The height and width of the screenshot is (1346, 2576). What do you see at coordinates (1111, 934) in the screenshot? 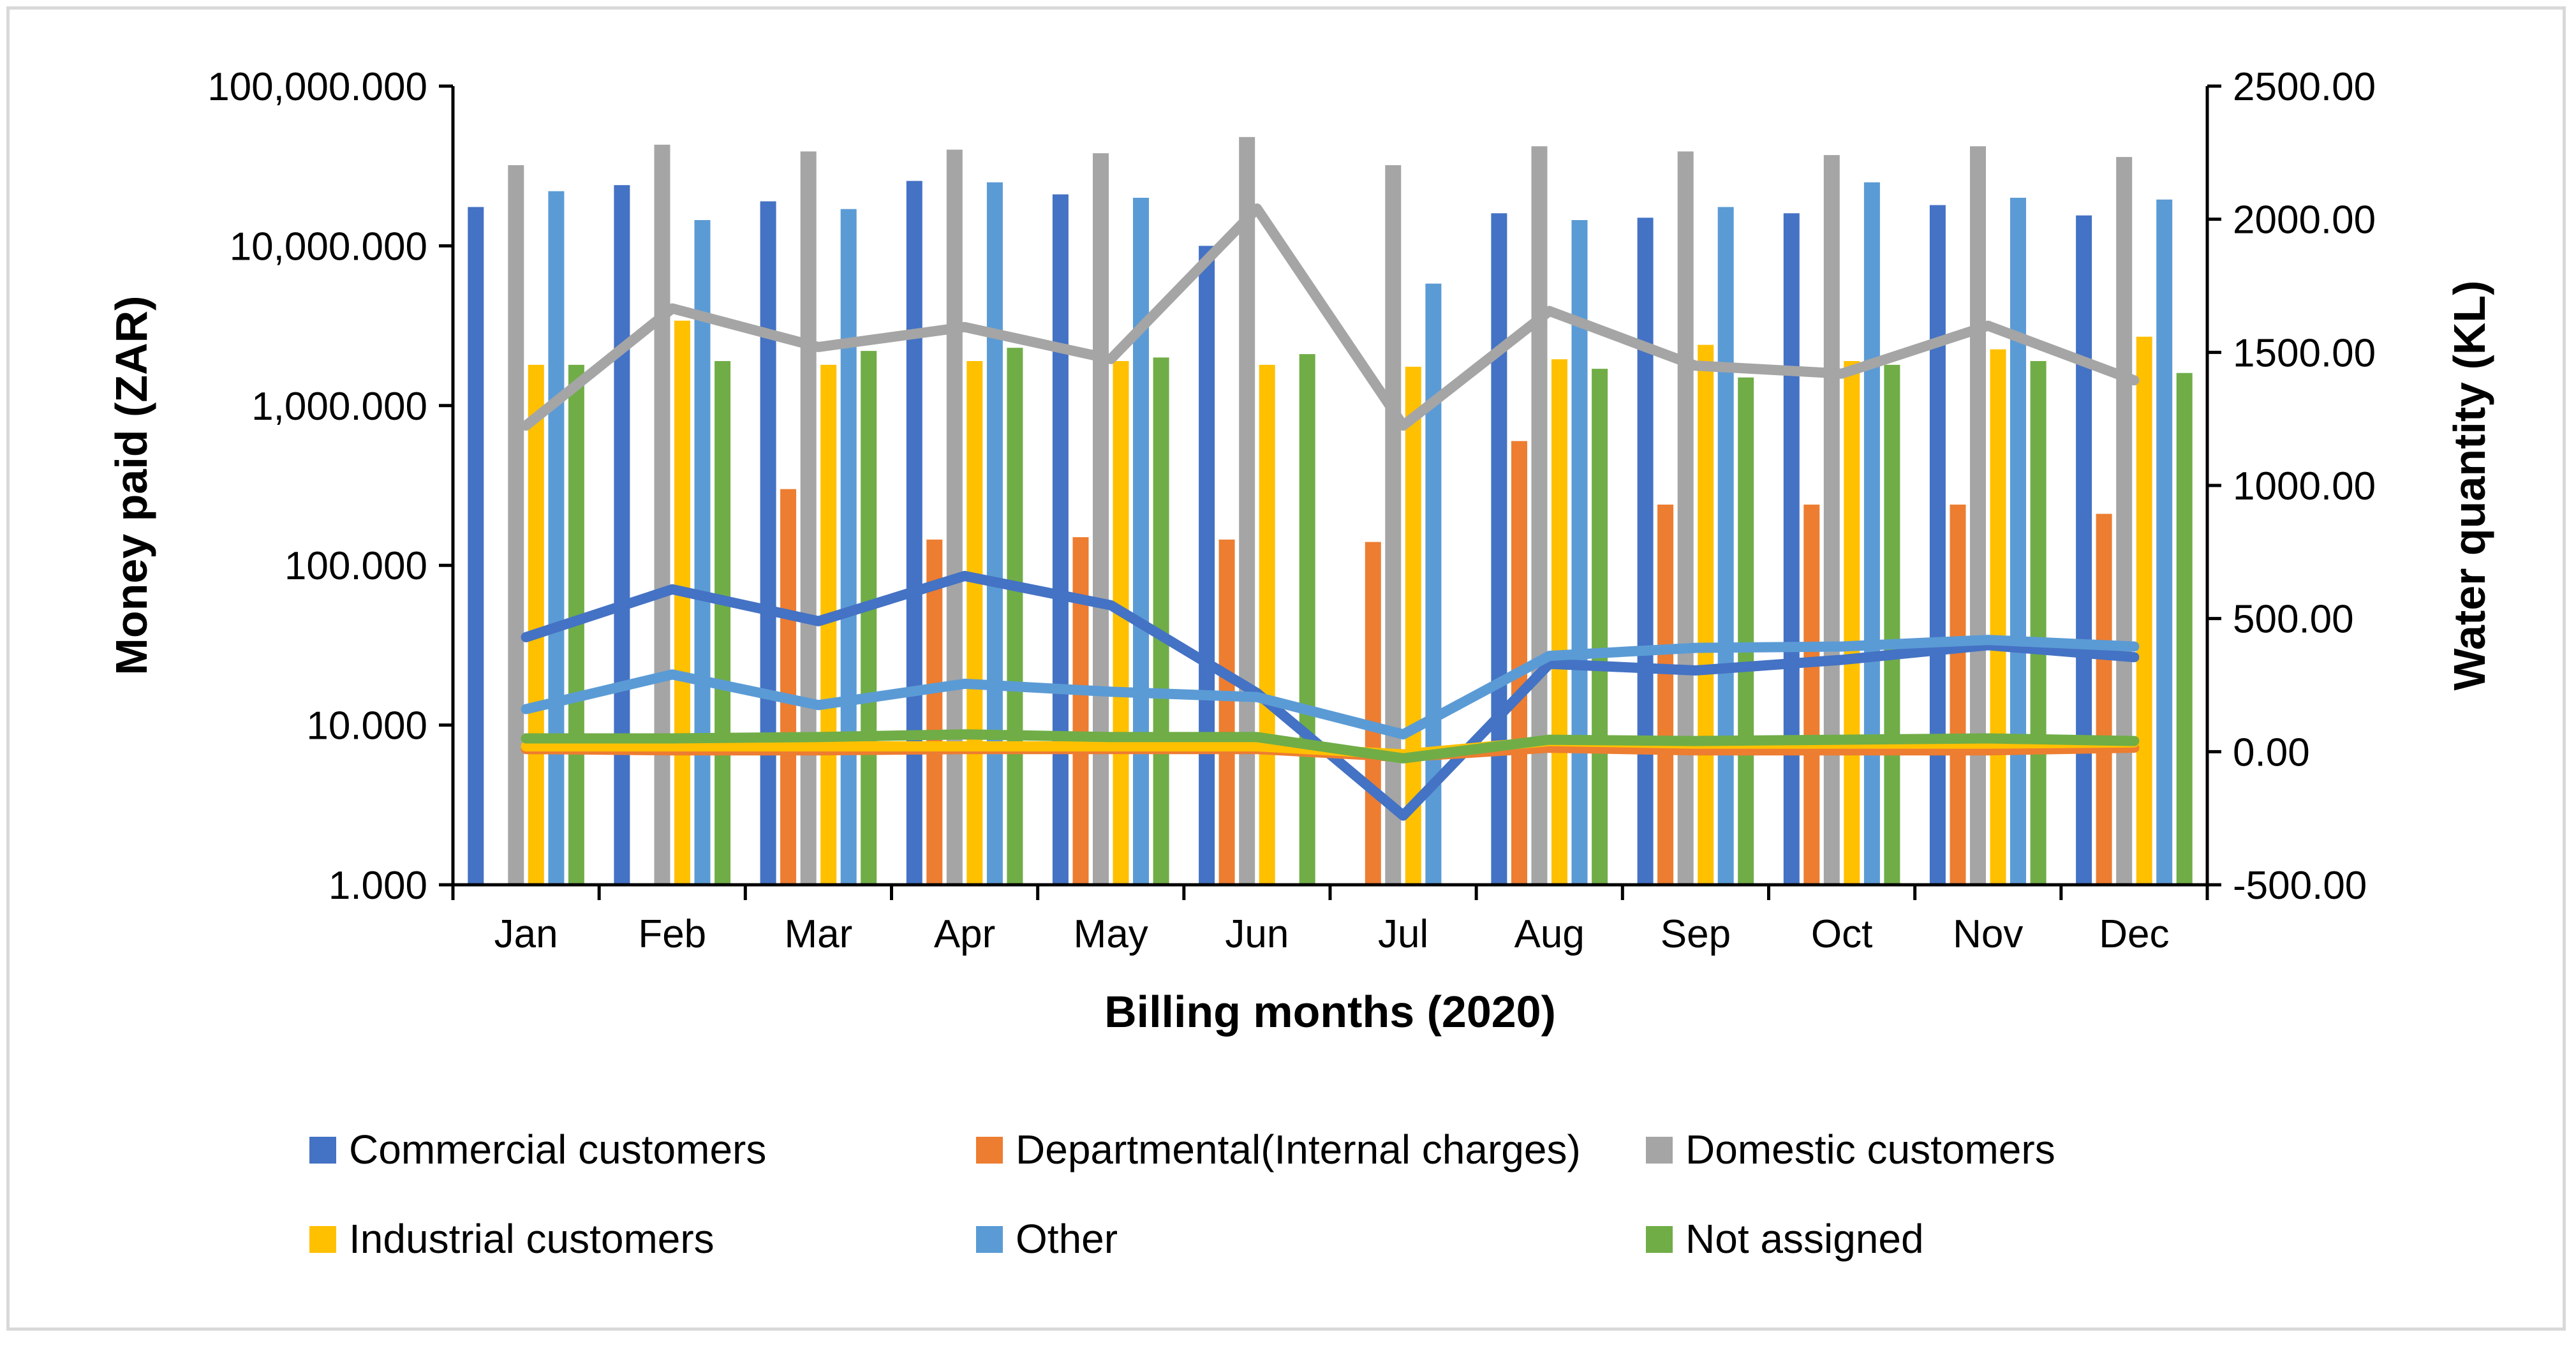
I see `x-tick-label: May` at bounding box center [1111, 934].